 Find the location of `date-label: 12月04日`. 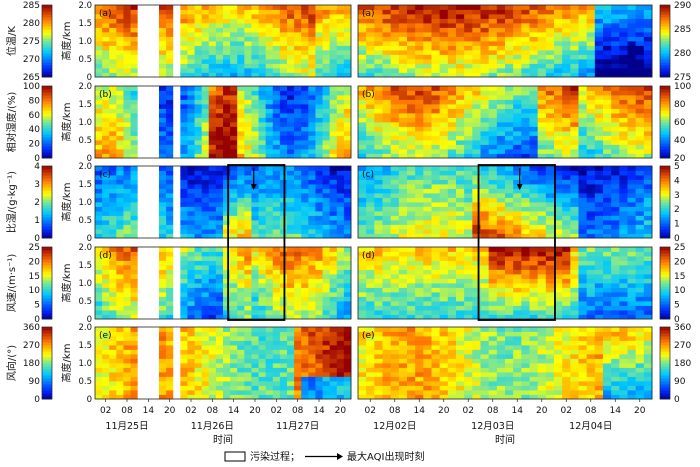

date-label: 12月04日 is located at coordinates (590, 426).